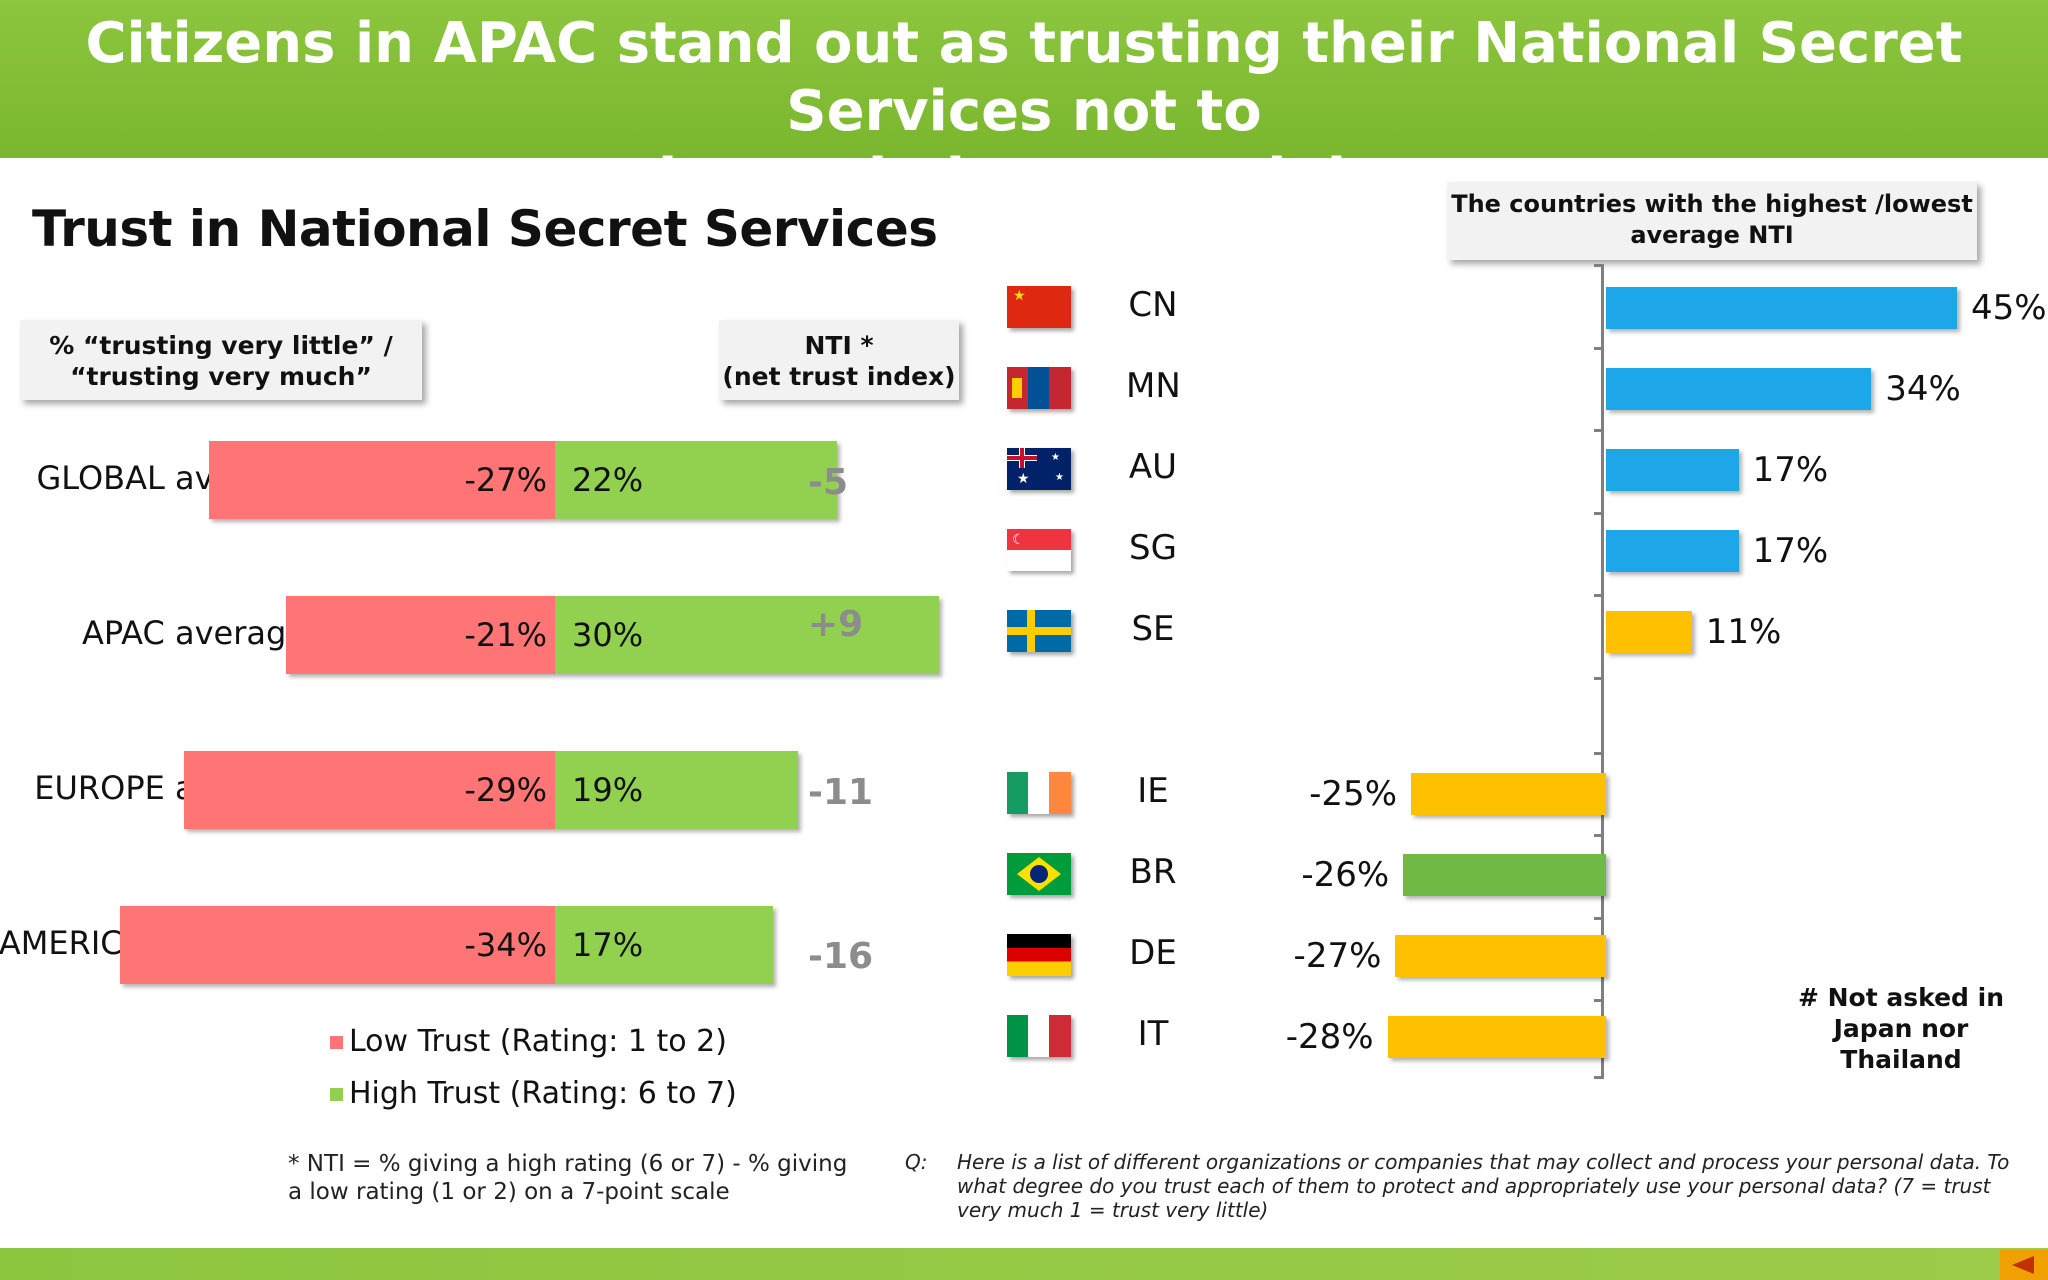 This screenshot has height=1280, width=2048. What do you see at coordinates (1039, 793) in the screenshot?
I see `ireland-flag-icon` at bounding box center [1039, 793].